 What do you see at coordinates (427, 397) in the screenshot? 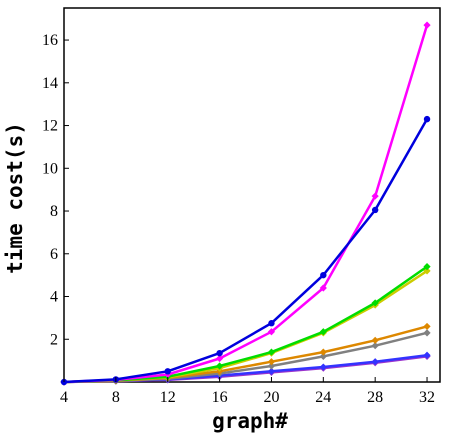
I see `x-tick-label: 32` at bounding box center [427, 397].